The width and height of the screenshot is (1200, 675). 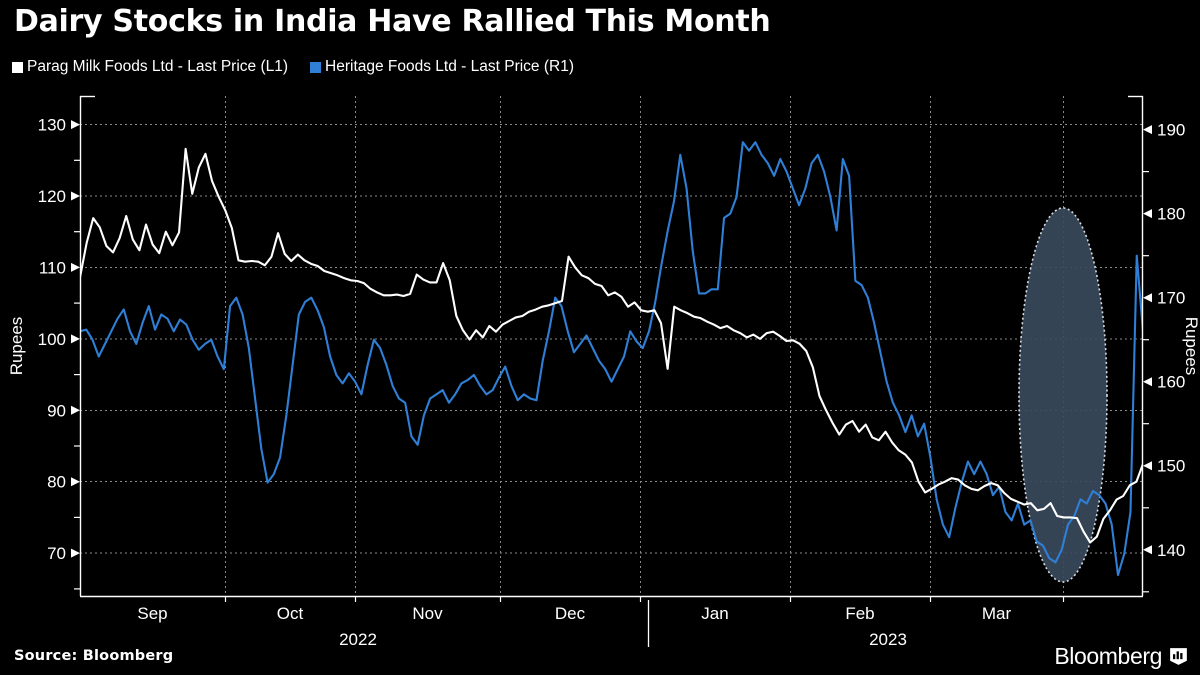 What do you see at coordinates (427, 613) in the screenshot?
I see `x-axis-month-label: Nov` at bounding box center [427, 613].